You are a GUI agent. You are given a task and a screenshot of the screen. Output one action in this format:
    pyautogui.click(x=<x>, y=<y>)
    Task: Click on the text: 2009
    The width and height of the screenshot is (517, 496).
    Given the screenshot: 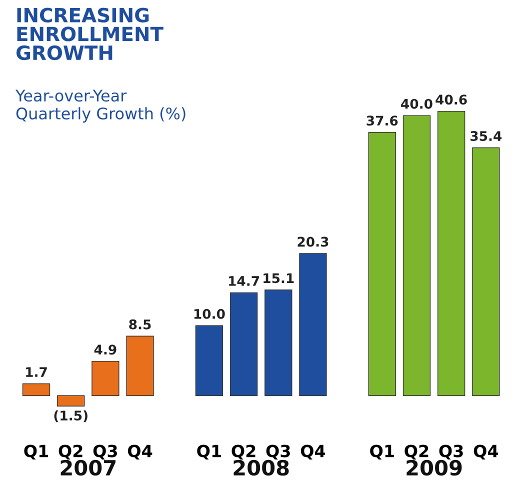 What is the action you would take?
    pyautogui.click(x=434, y=468)
    